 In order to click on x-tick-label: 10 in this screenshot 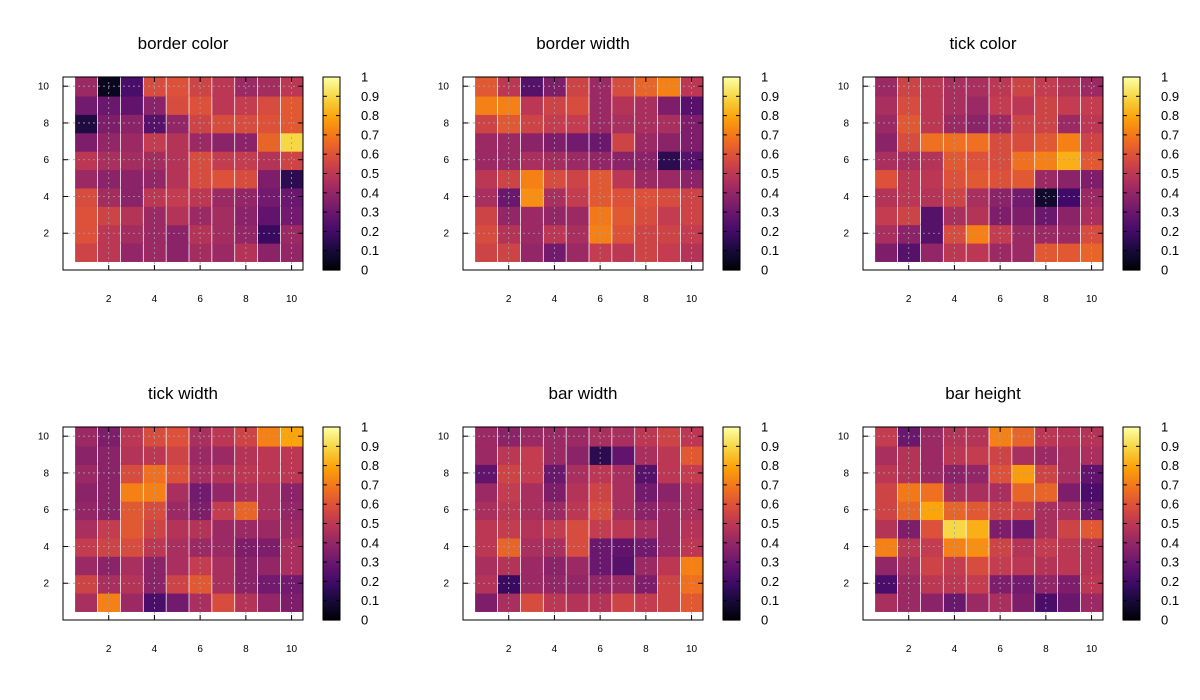, I will do `click(1092, 299)`.